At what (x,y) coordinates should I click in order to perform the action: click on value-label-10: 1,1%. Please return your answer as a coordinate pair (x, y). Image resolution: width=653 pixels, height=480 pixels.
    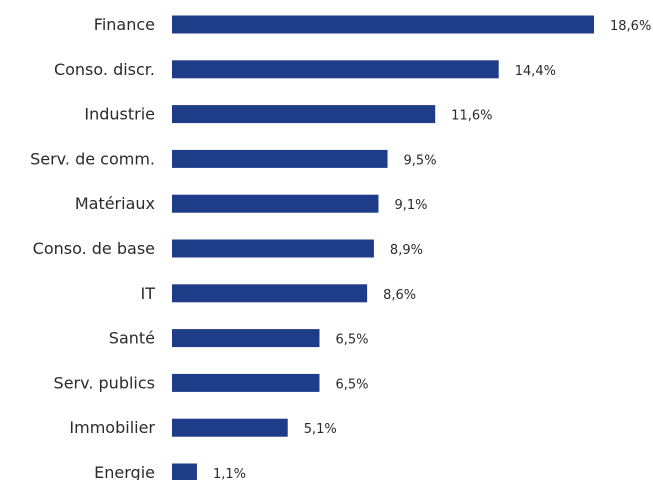
    Looking at the image, I should click on (229, 473).